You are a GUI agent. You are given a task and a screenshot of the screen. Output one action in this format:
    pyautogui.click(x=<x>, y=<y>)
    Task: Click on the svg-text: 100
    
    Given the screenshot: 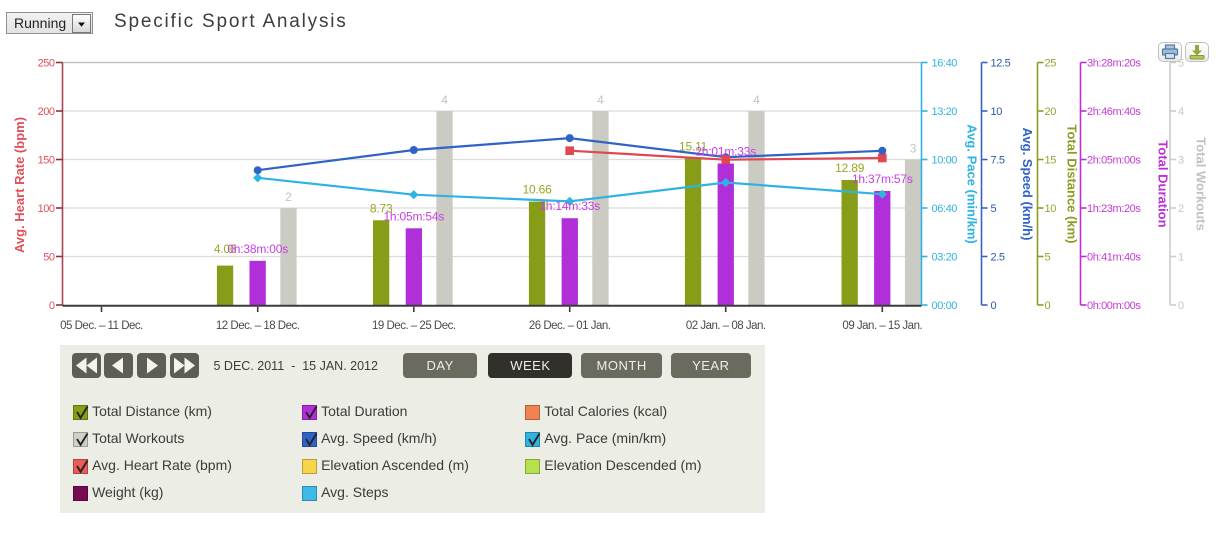 What is the action you would take?
    pyautogui.click(x=46, y=209)
    